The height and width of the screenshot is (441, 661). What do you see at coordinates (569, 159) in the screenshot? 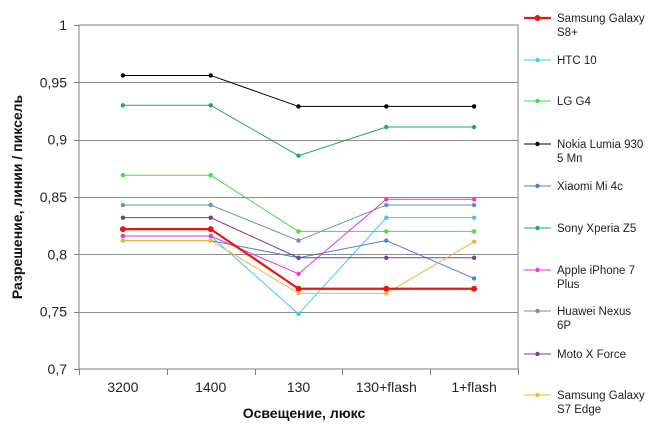
I see `legend-label: 5 Мп` at bounding box center [569, 159].